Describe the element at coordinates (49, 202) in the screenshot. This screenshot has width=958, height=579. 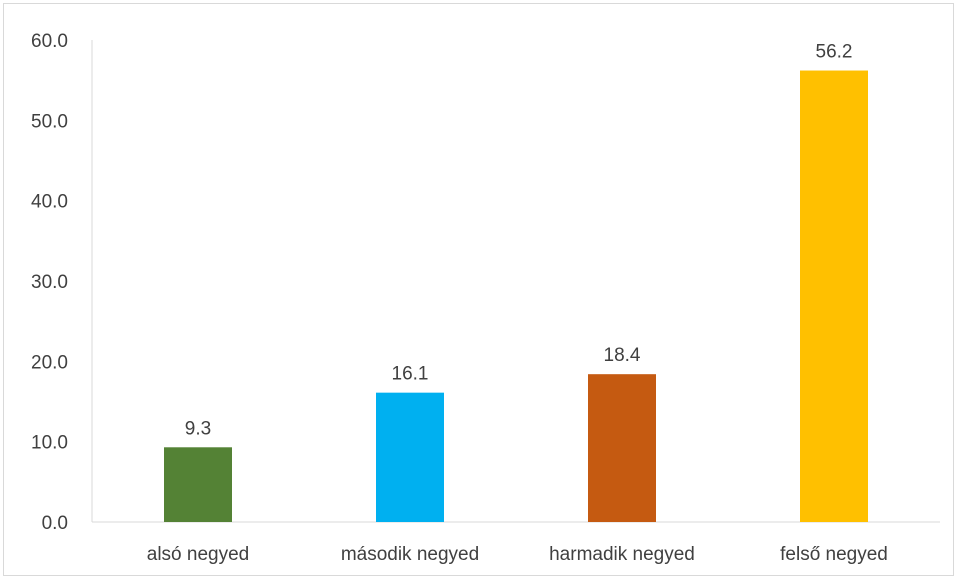
I see `y-tick-label: 40.0` at that location.